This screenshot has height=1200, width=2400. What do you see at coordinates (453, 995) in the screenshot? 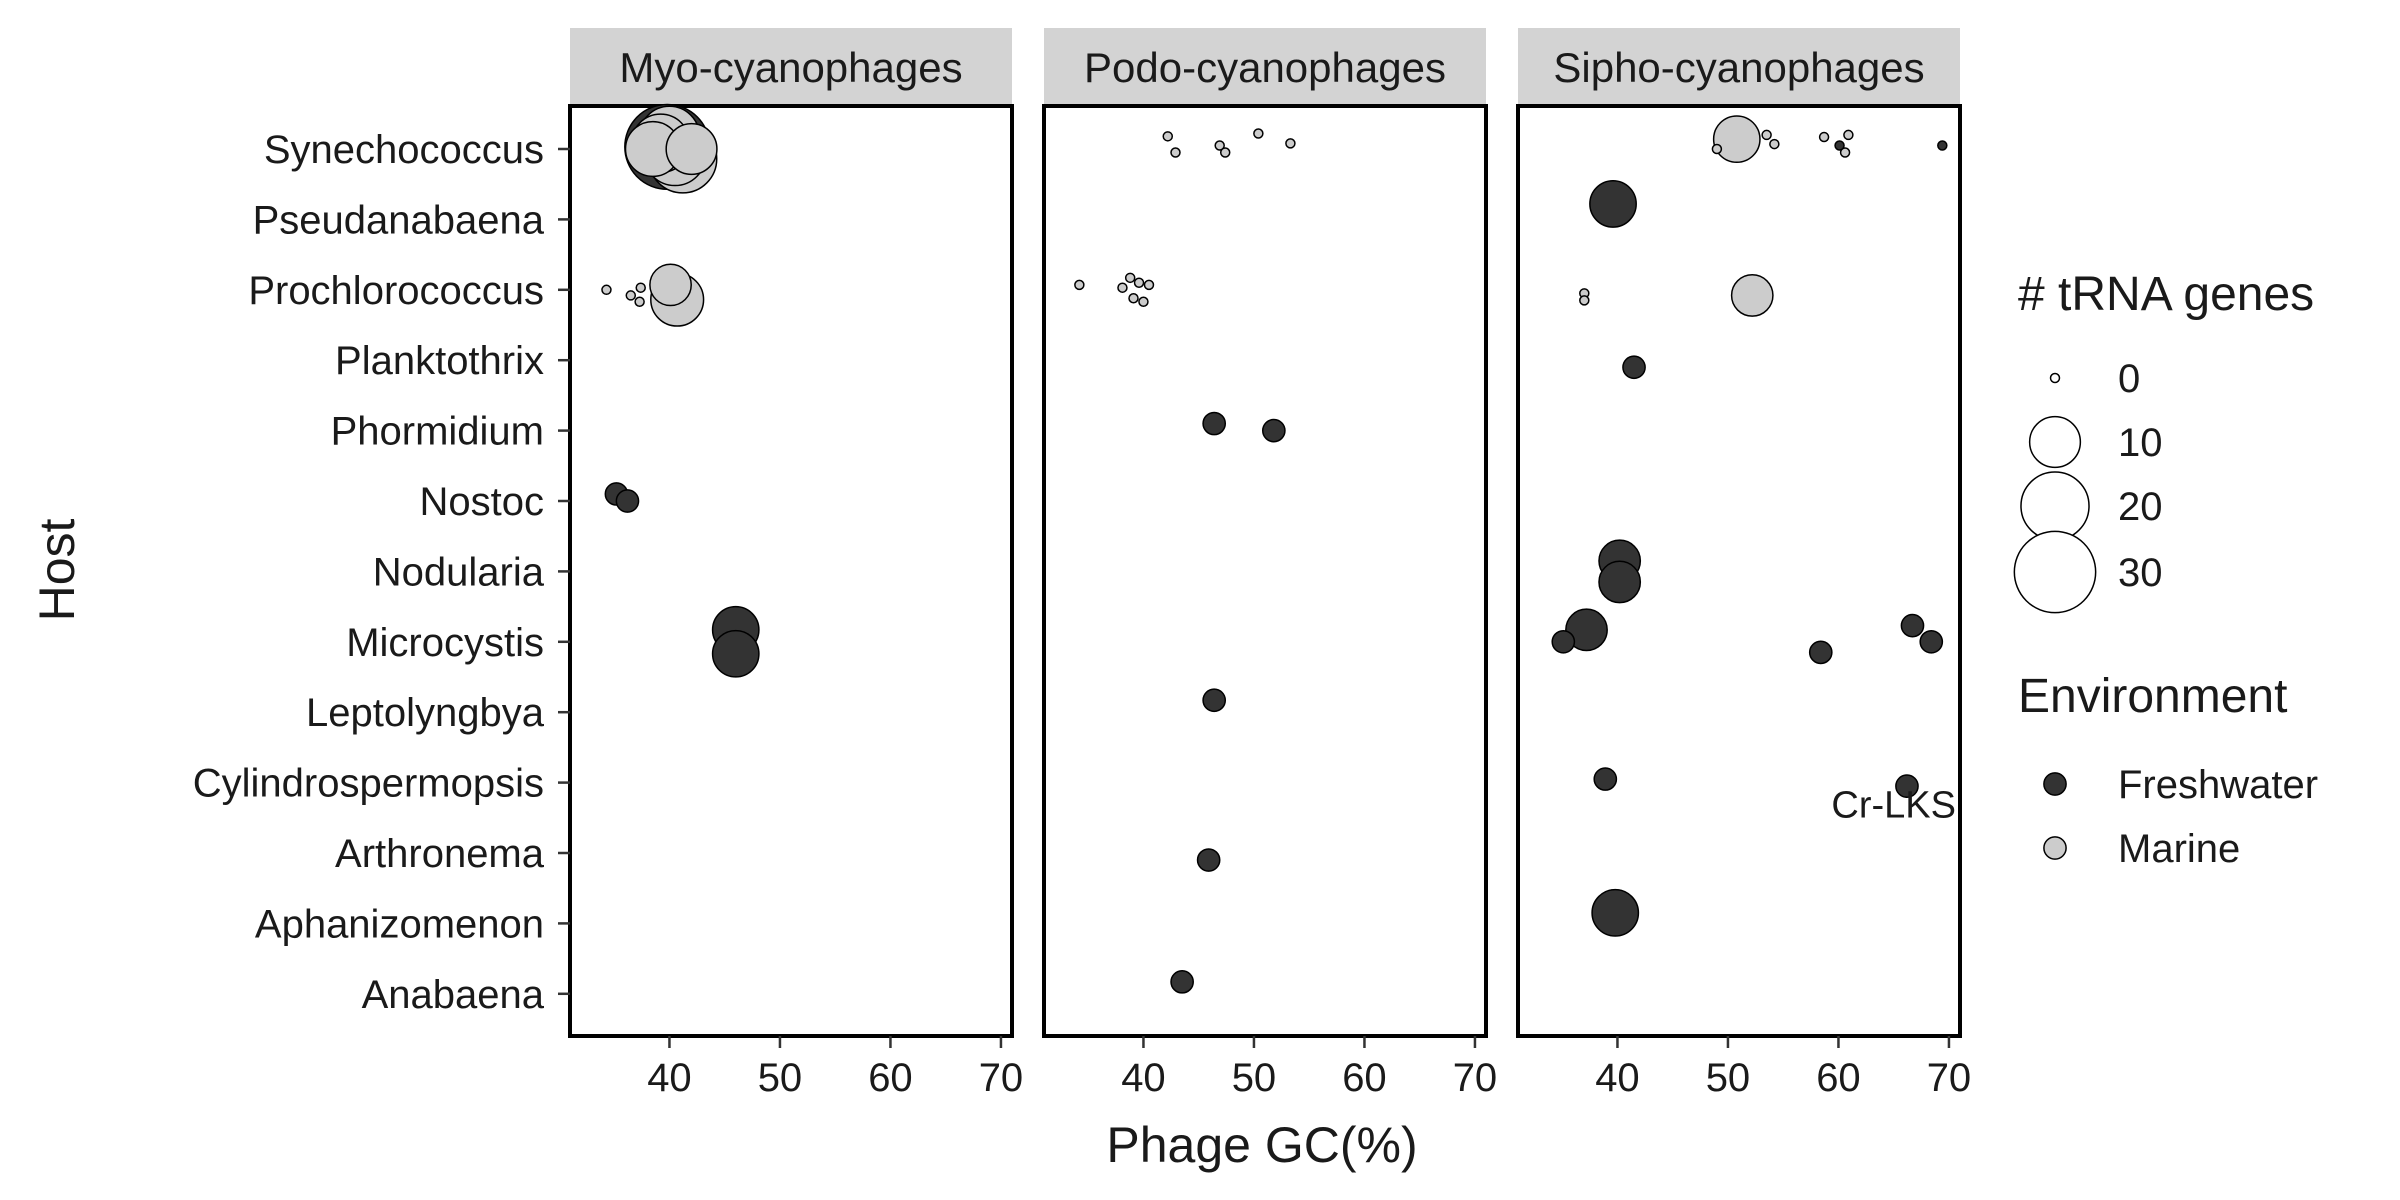
I see `y-tick-label: Anabaena` at bounding box center [453, 995].